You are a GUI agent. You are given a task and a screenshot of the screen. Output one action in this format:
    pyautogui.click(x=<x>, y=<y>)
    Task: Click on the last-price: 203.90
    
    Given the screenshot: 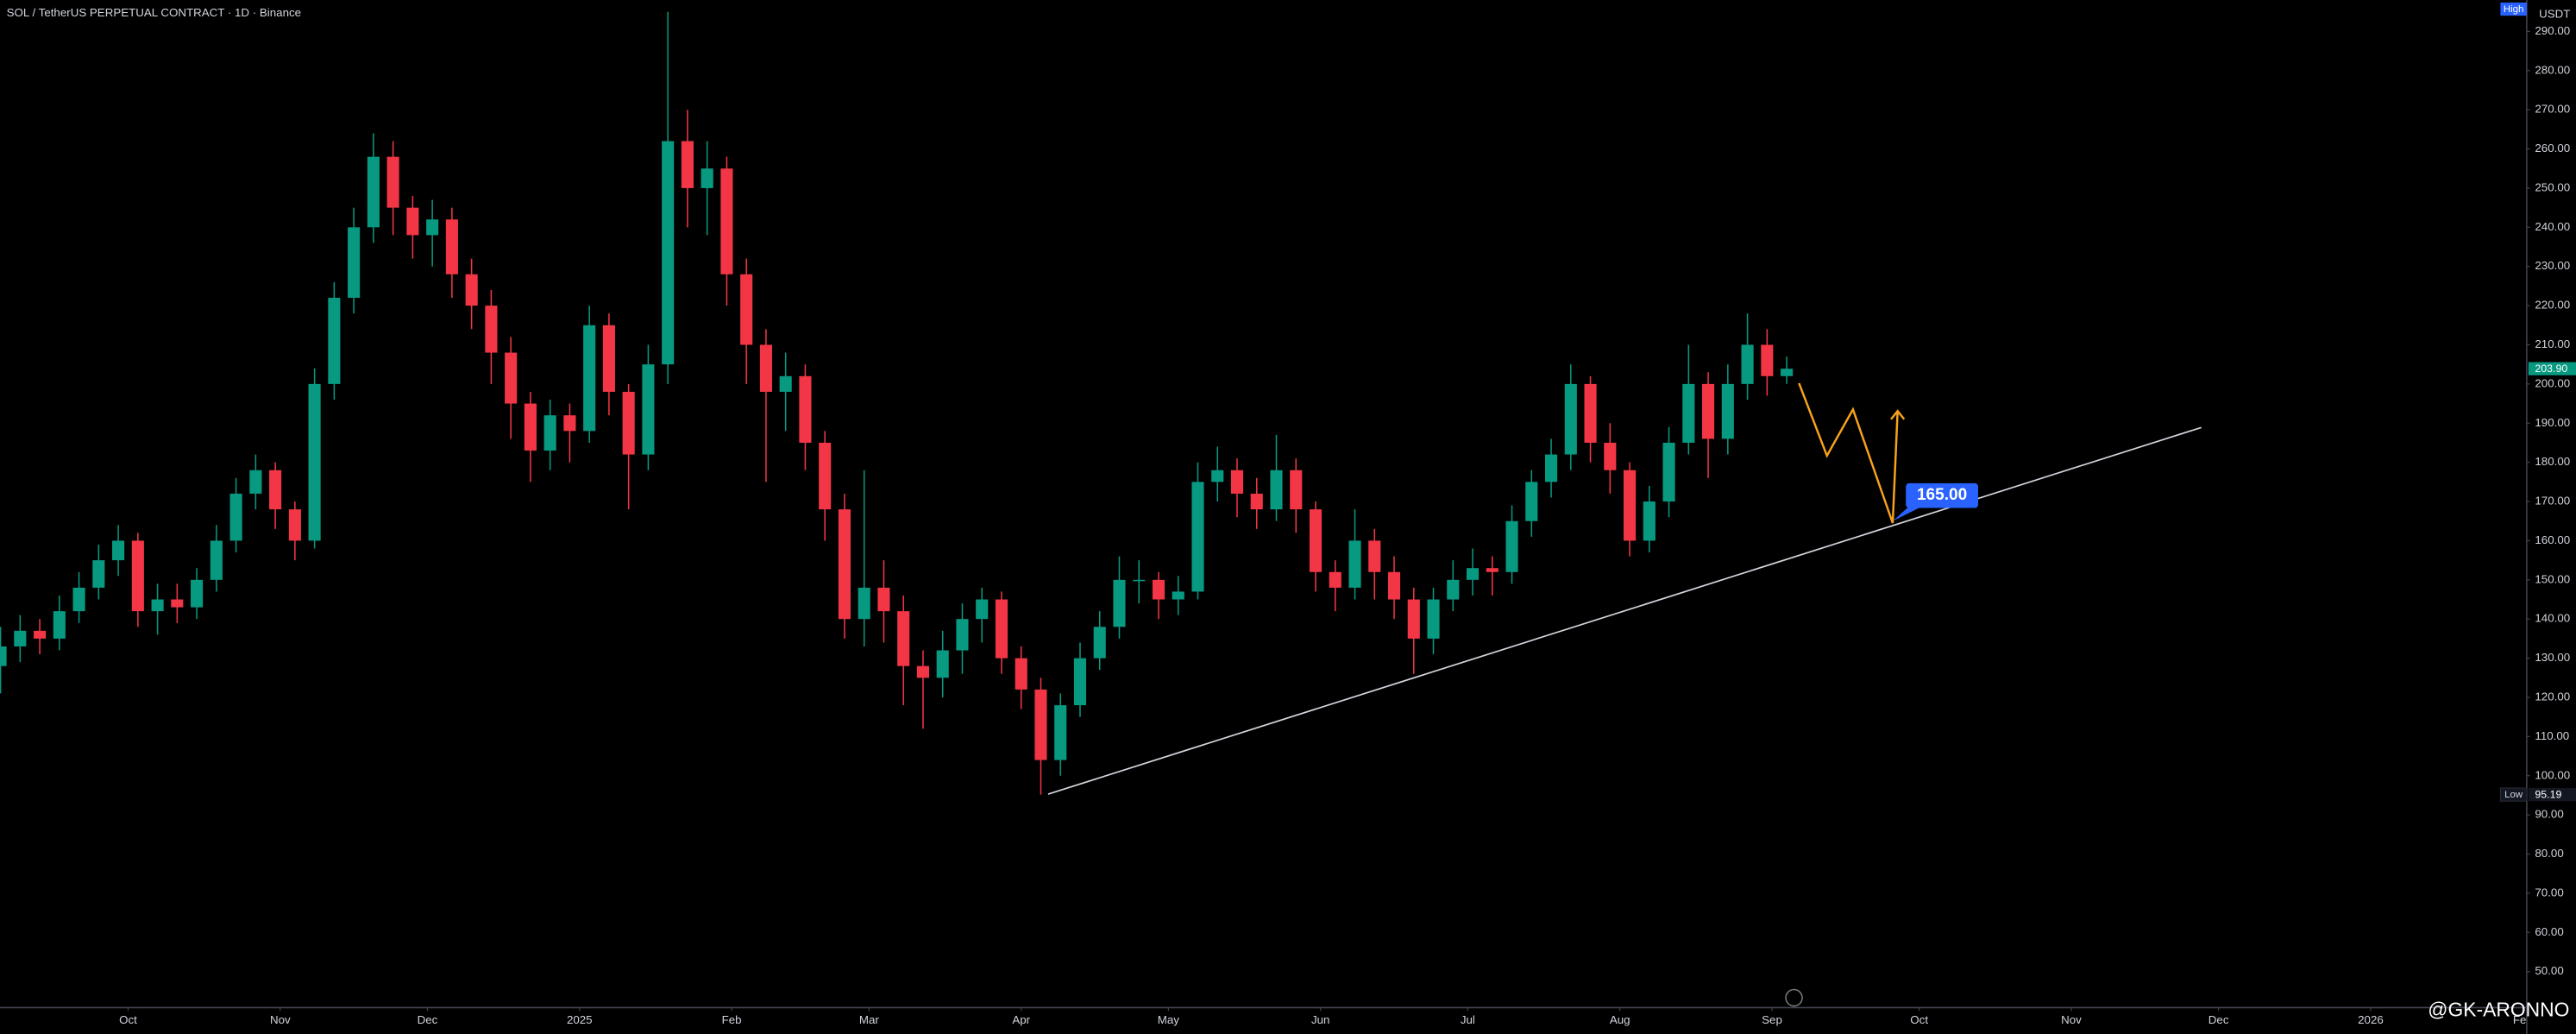 What is the action you would take?
    pyautogui.click(x=2551, y=369)
    